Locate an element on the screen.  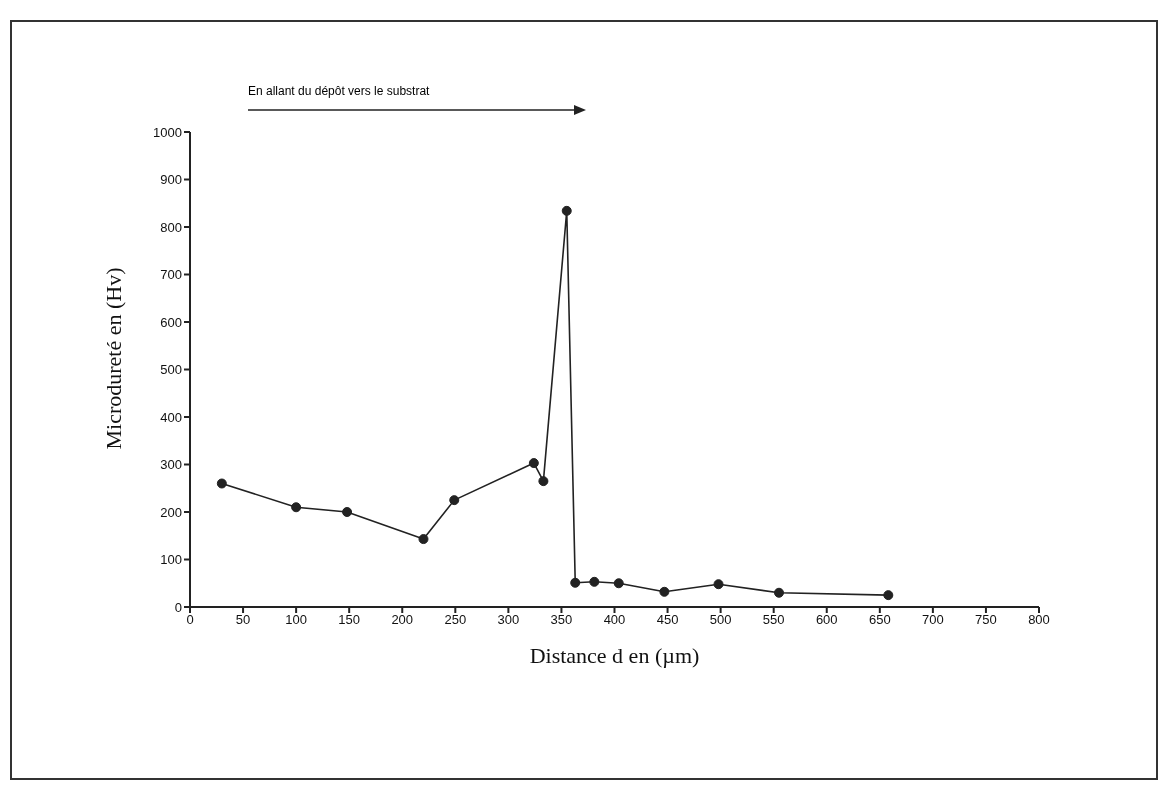
y-tick-label: 900 is located at coordinates (171, 180).